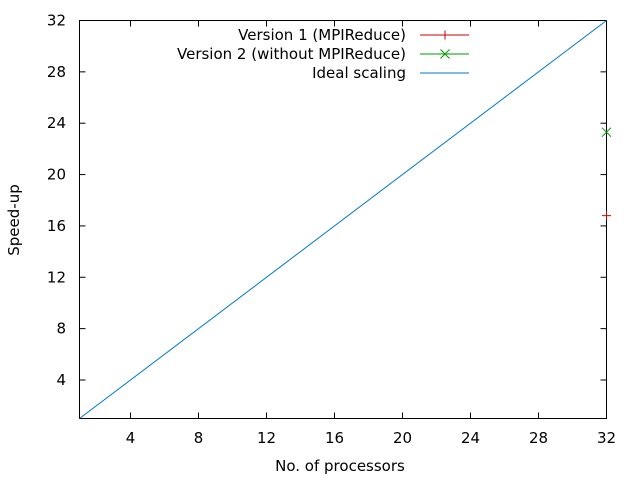  Describe the element at coordinates (56, 21) in the screenshot. I see `y-tick-label: 32` at that location.